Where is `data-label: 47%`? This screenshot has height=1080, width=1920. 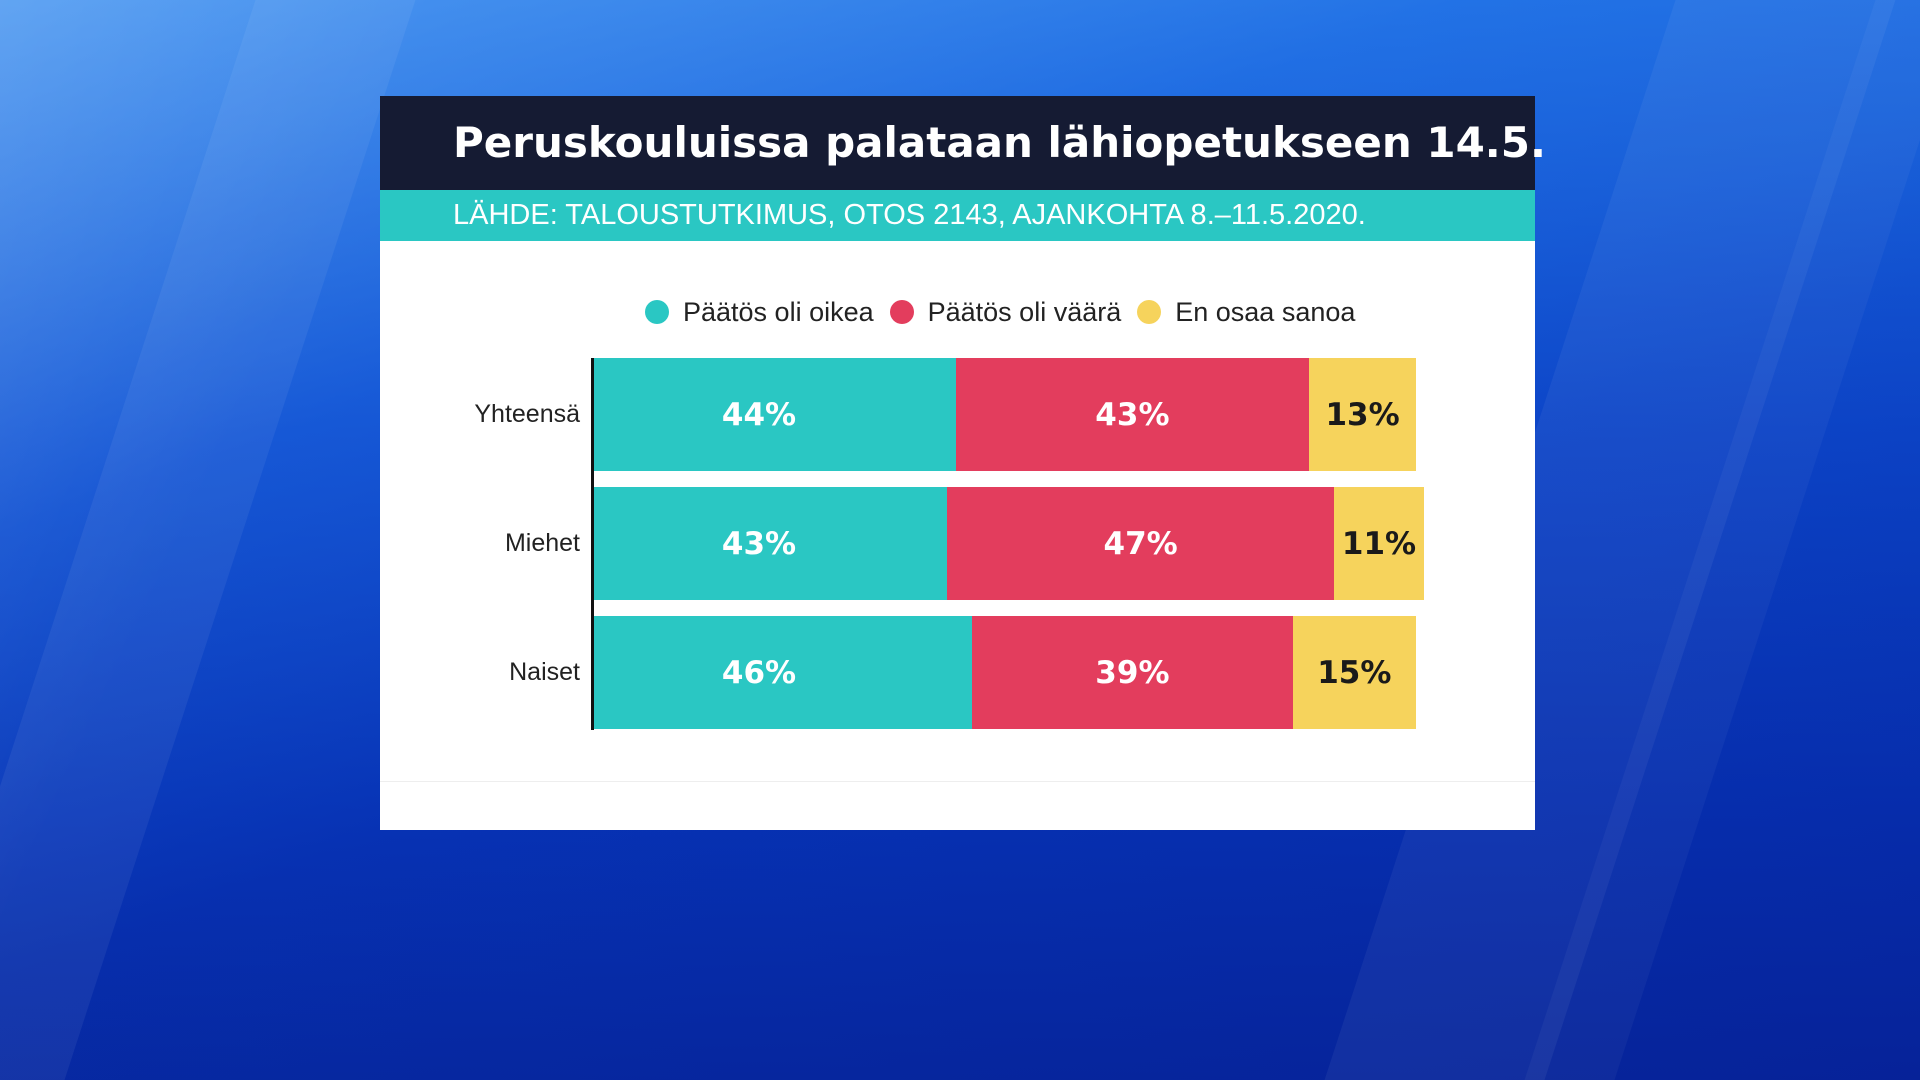 data-label: 47% is located at coordinates (1140, 543).